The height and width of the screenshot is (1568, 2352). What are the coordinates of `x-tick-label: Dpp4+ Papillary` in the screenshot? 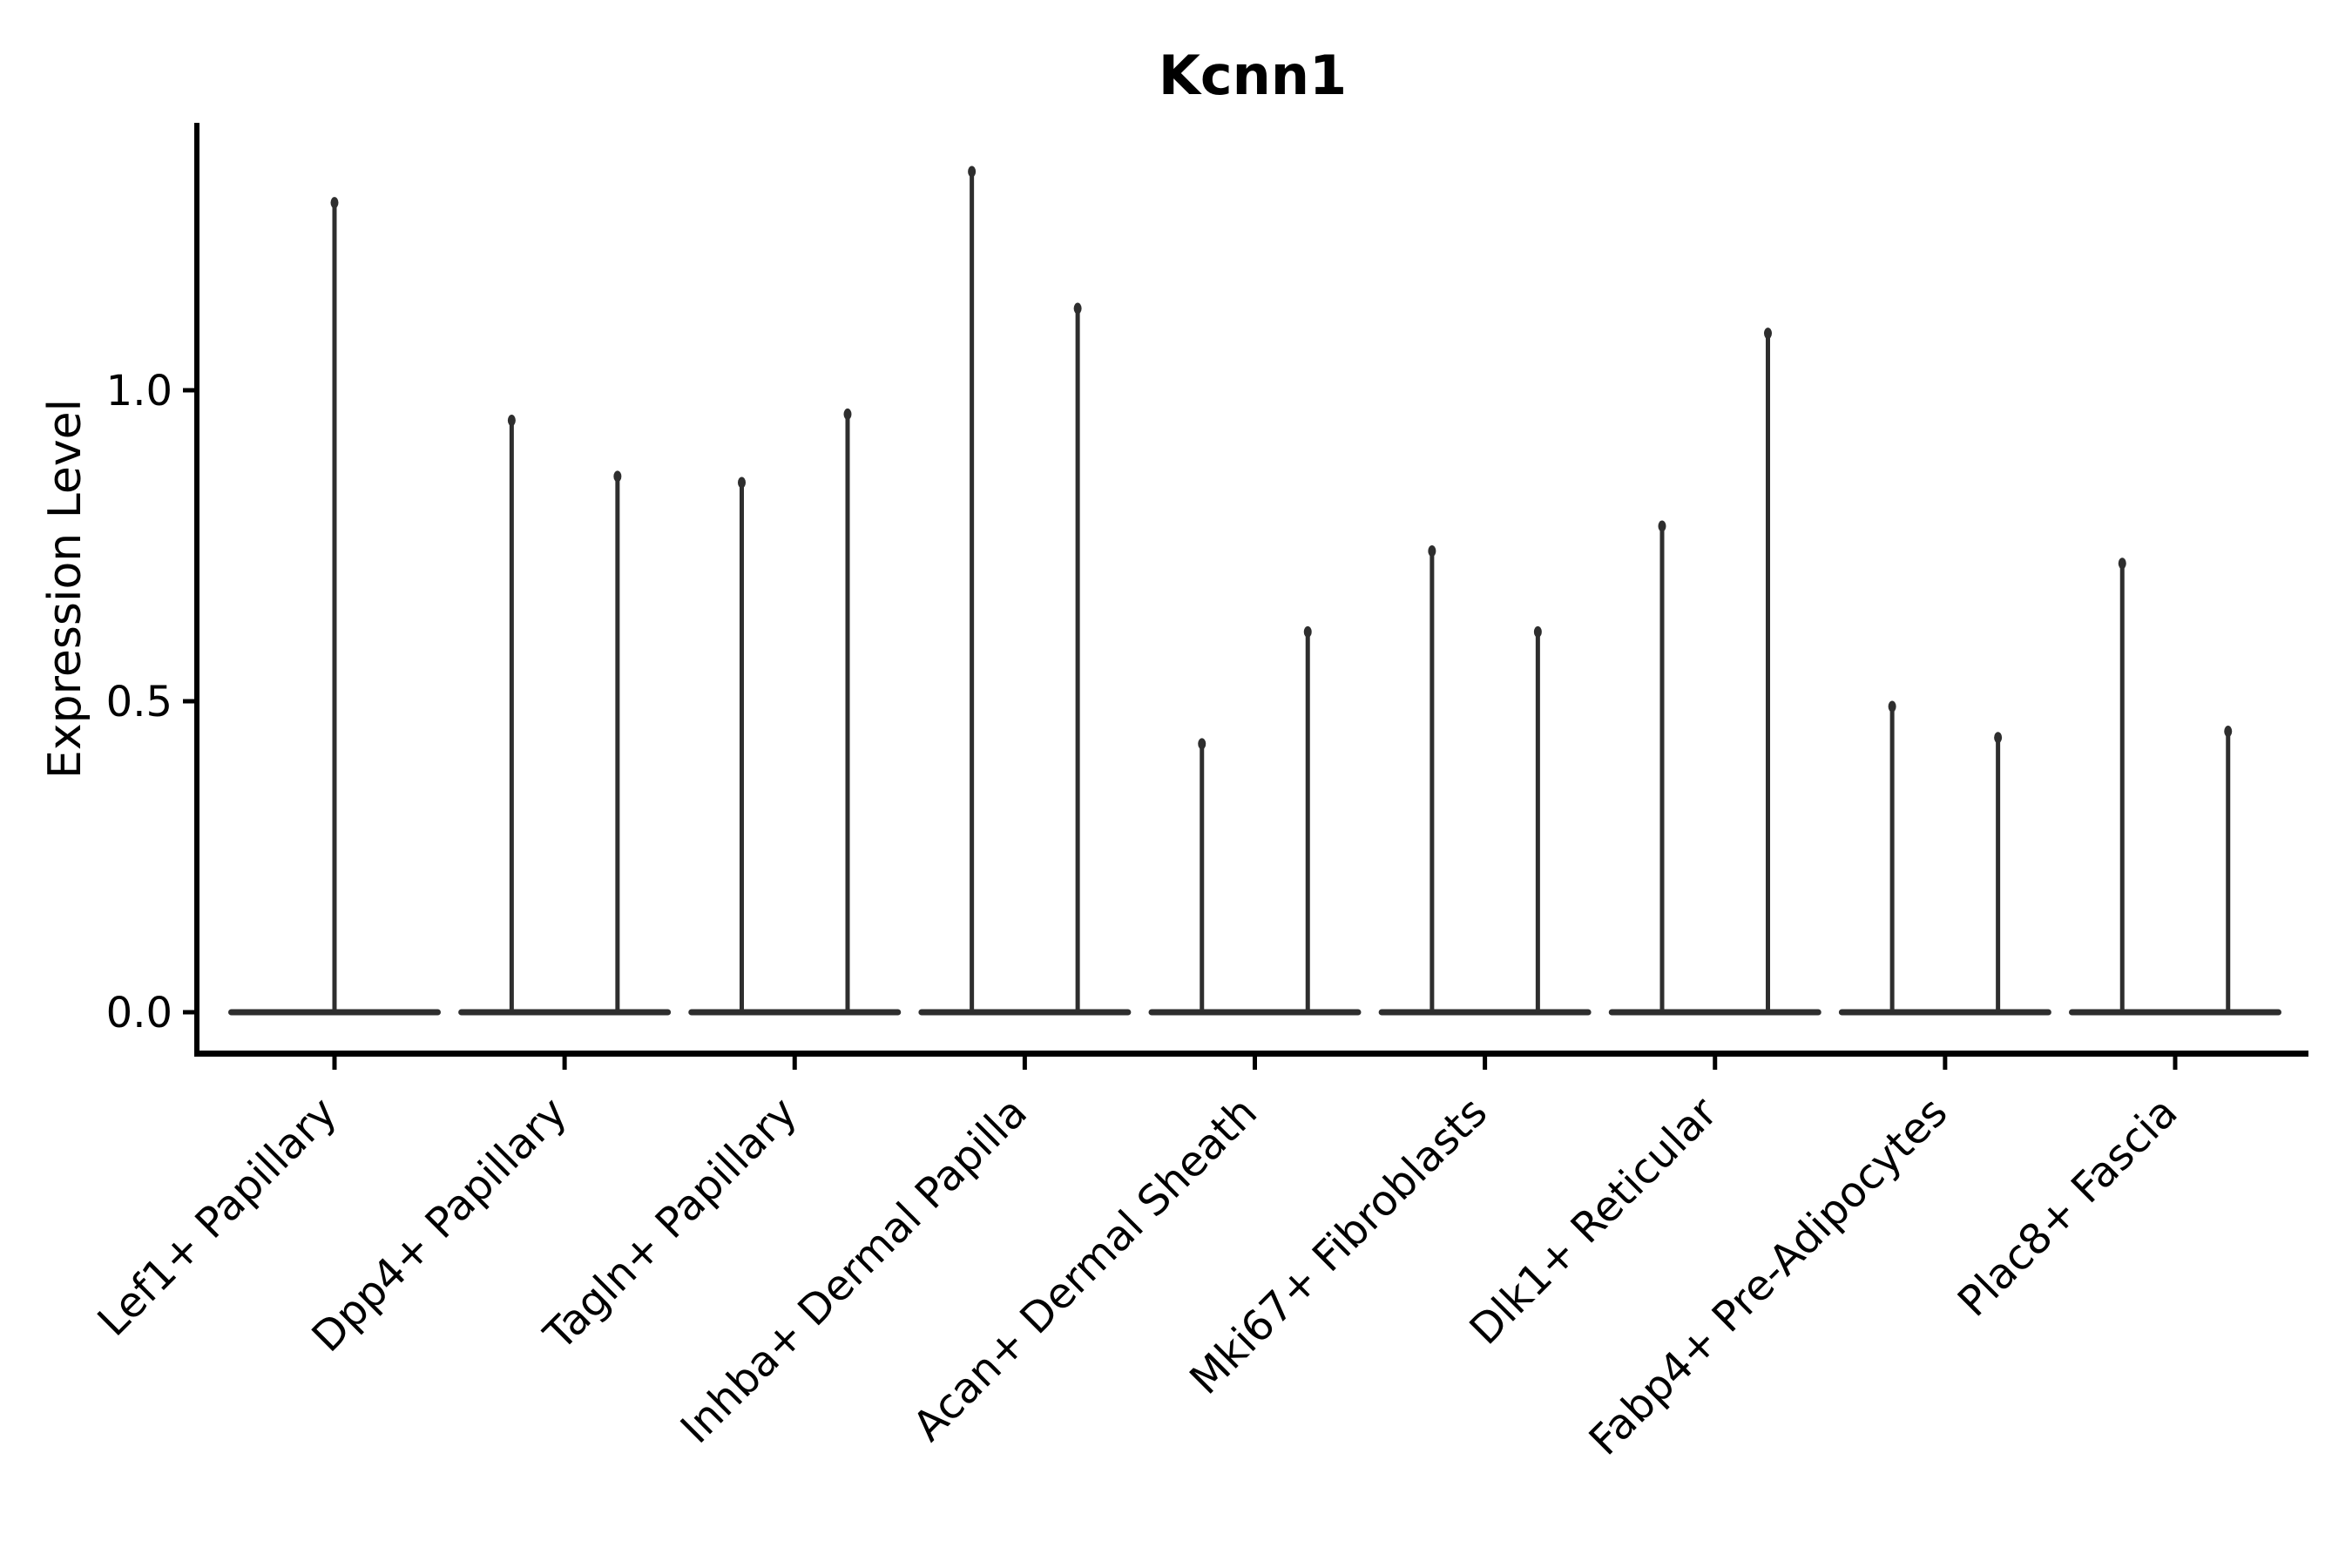 It's located at (440, 1225).